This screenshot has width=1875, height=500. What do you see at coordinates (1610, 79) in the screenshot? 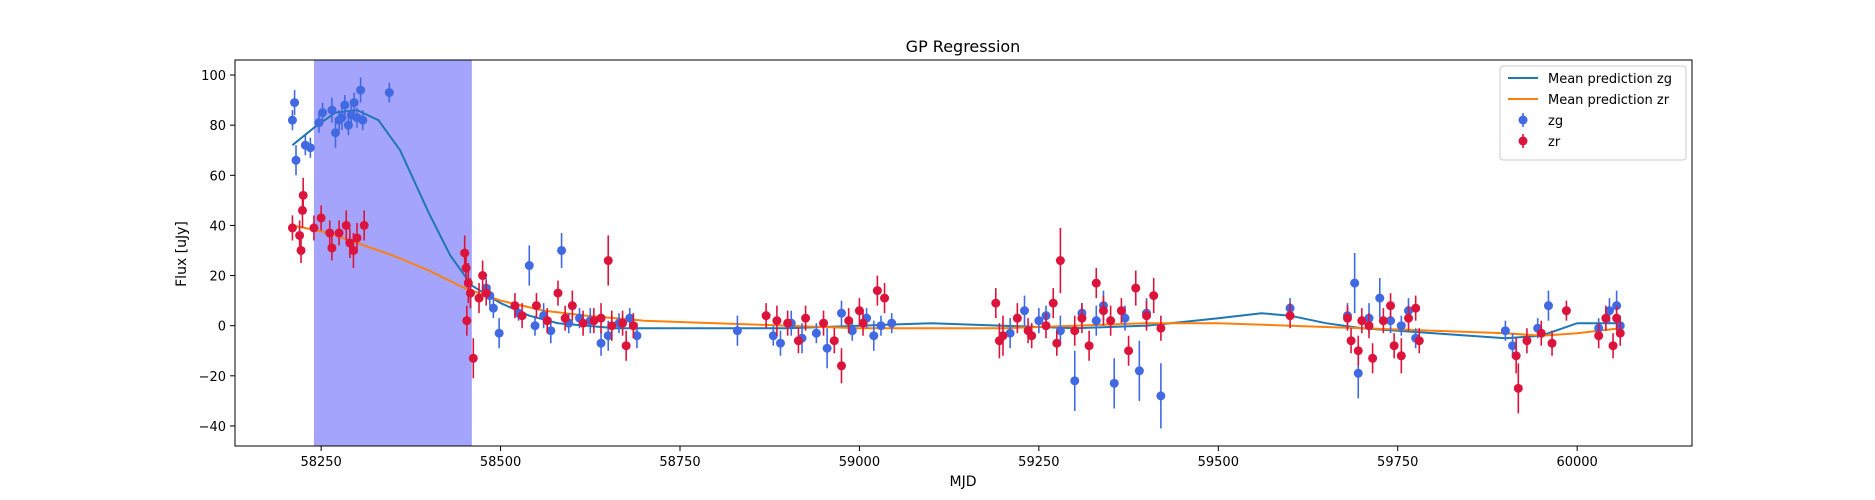
I see `legend-label: Mean prediction zg` at bounding box center [1610, 79].